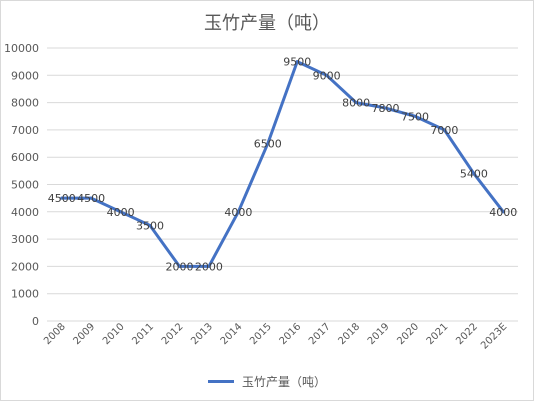  Describe the element at coordinates (438, 334) in the screenshot. I see `x-tick-label: 2021` at that location.